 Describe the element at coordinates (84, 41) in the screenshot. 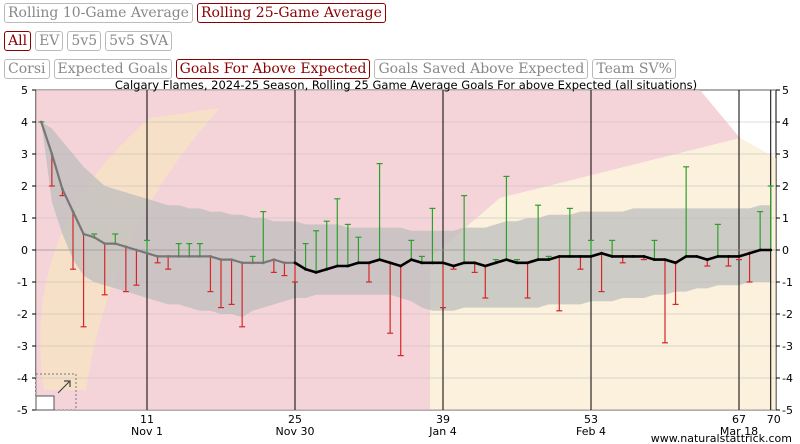

I see `situation-5v5-button: 5v5` at that location.